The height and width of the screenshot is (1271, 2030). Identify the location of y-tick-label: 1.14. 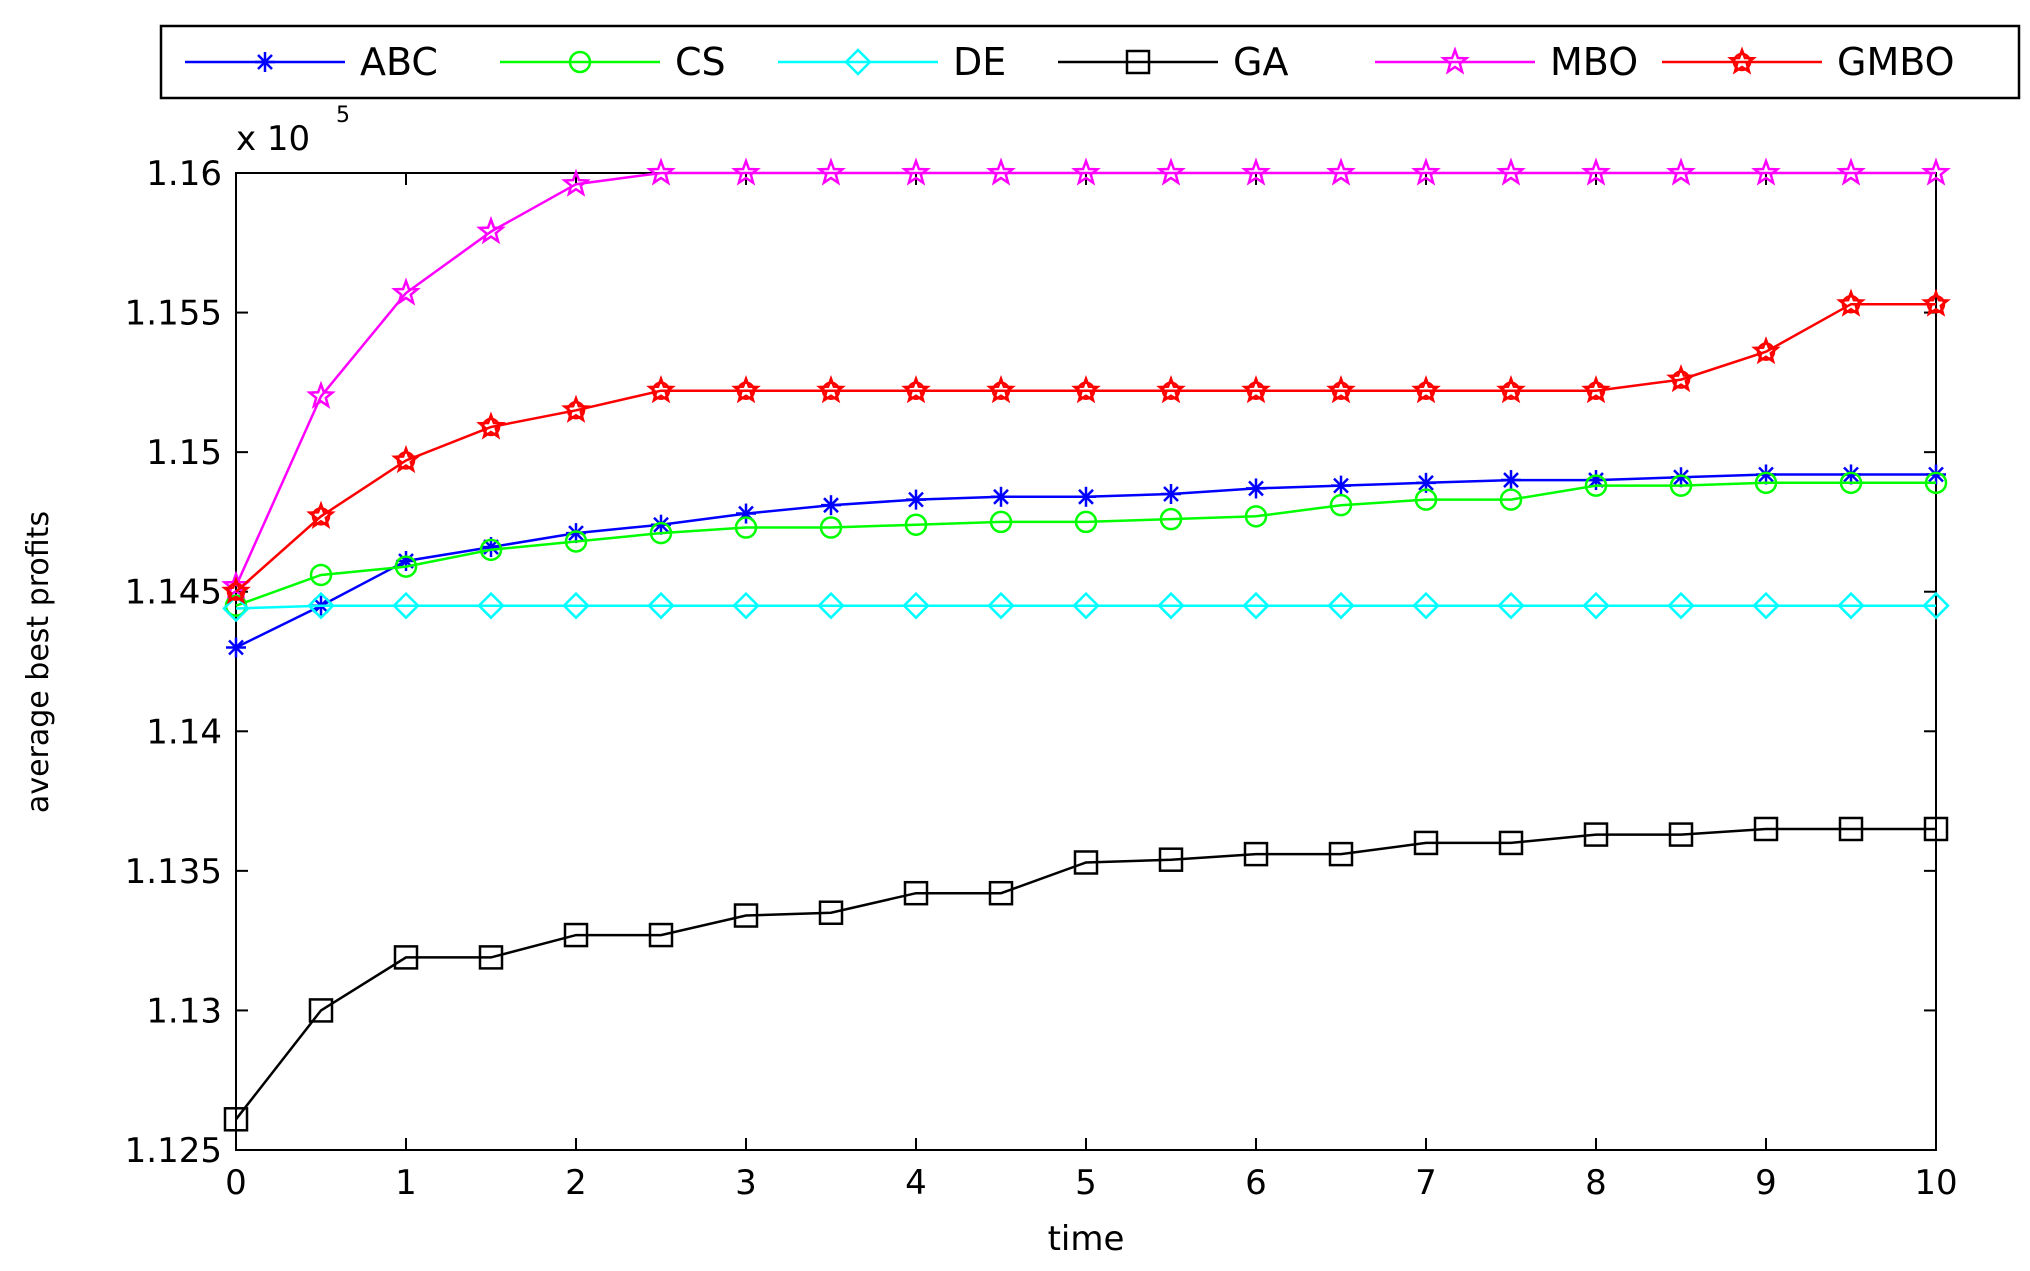
(184, 732).